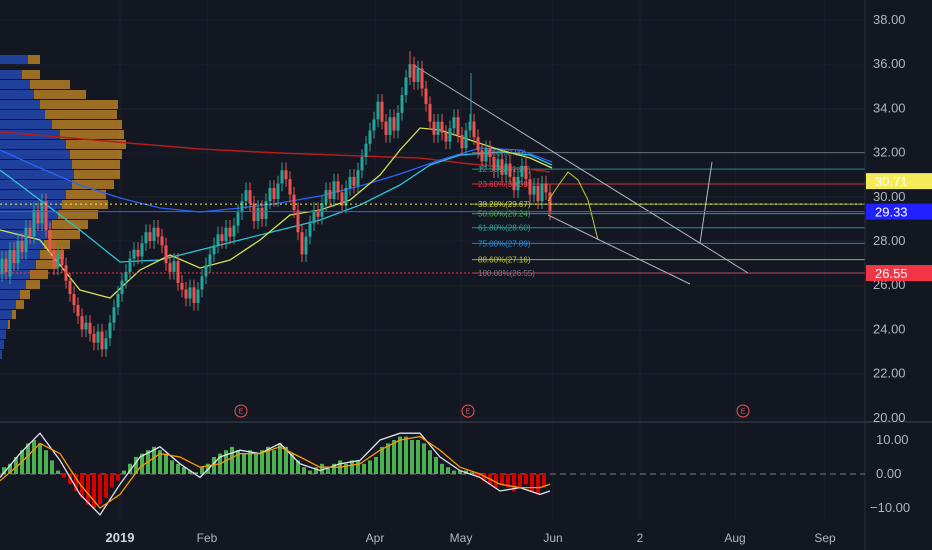 This screenshot has height=550, width=932. I want to click on price-tick-label: 36.00, so click(889, 63).